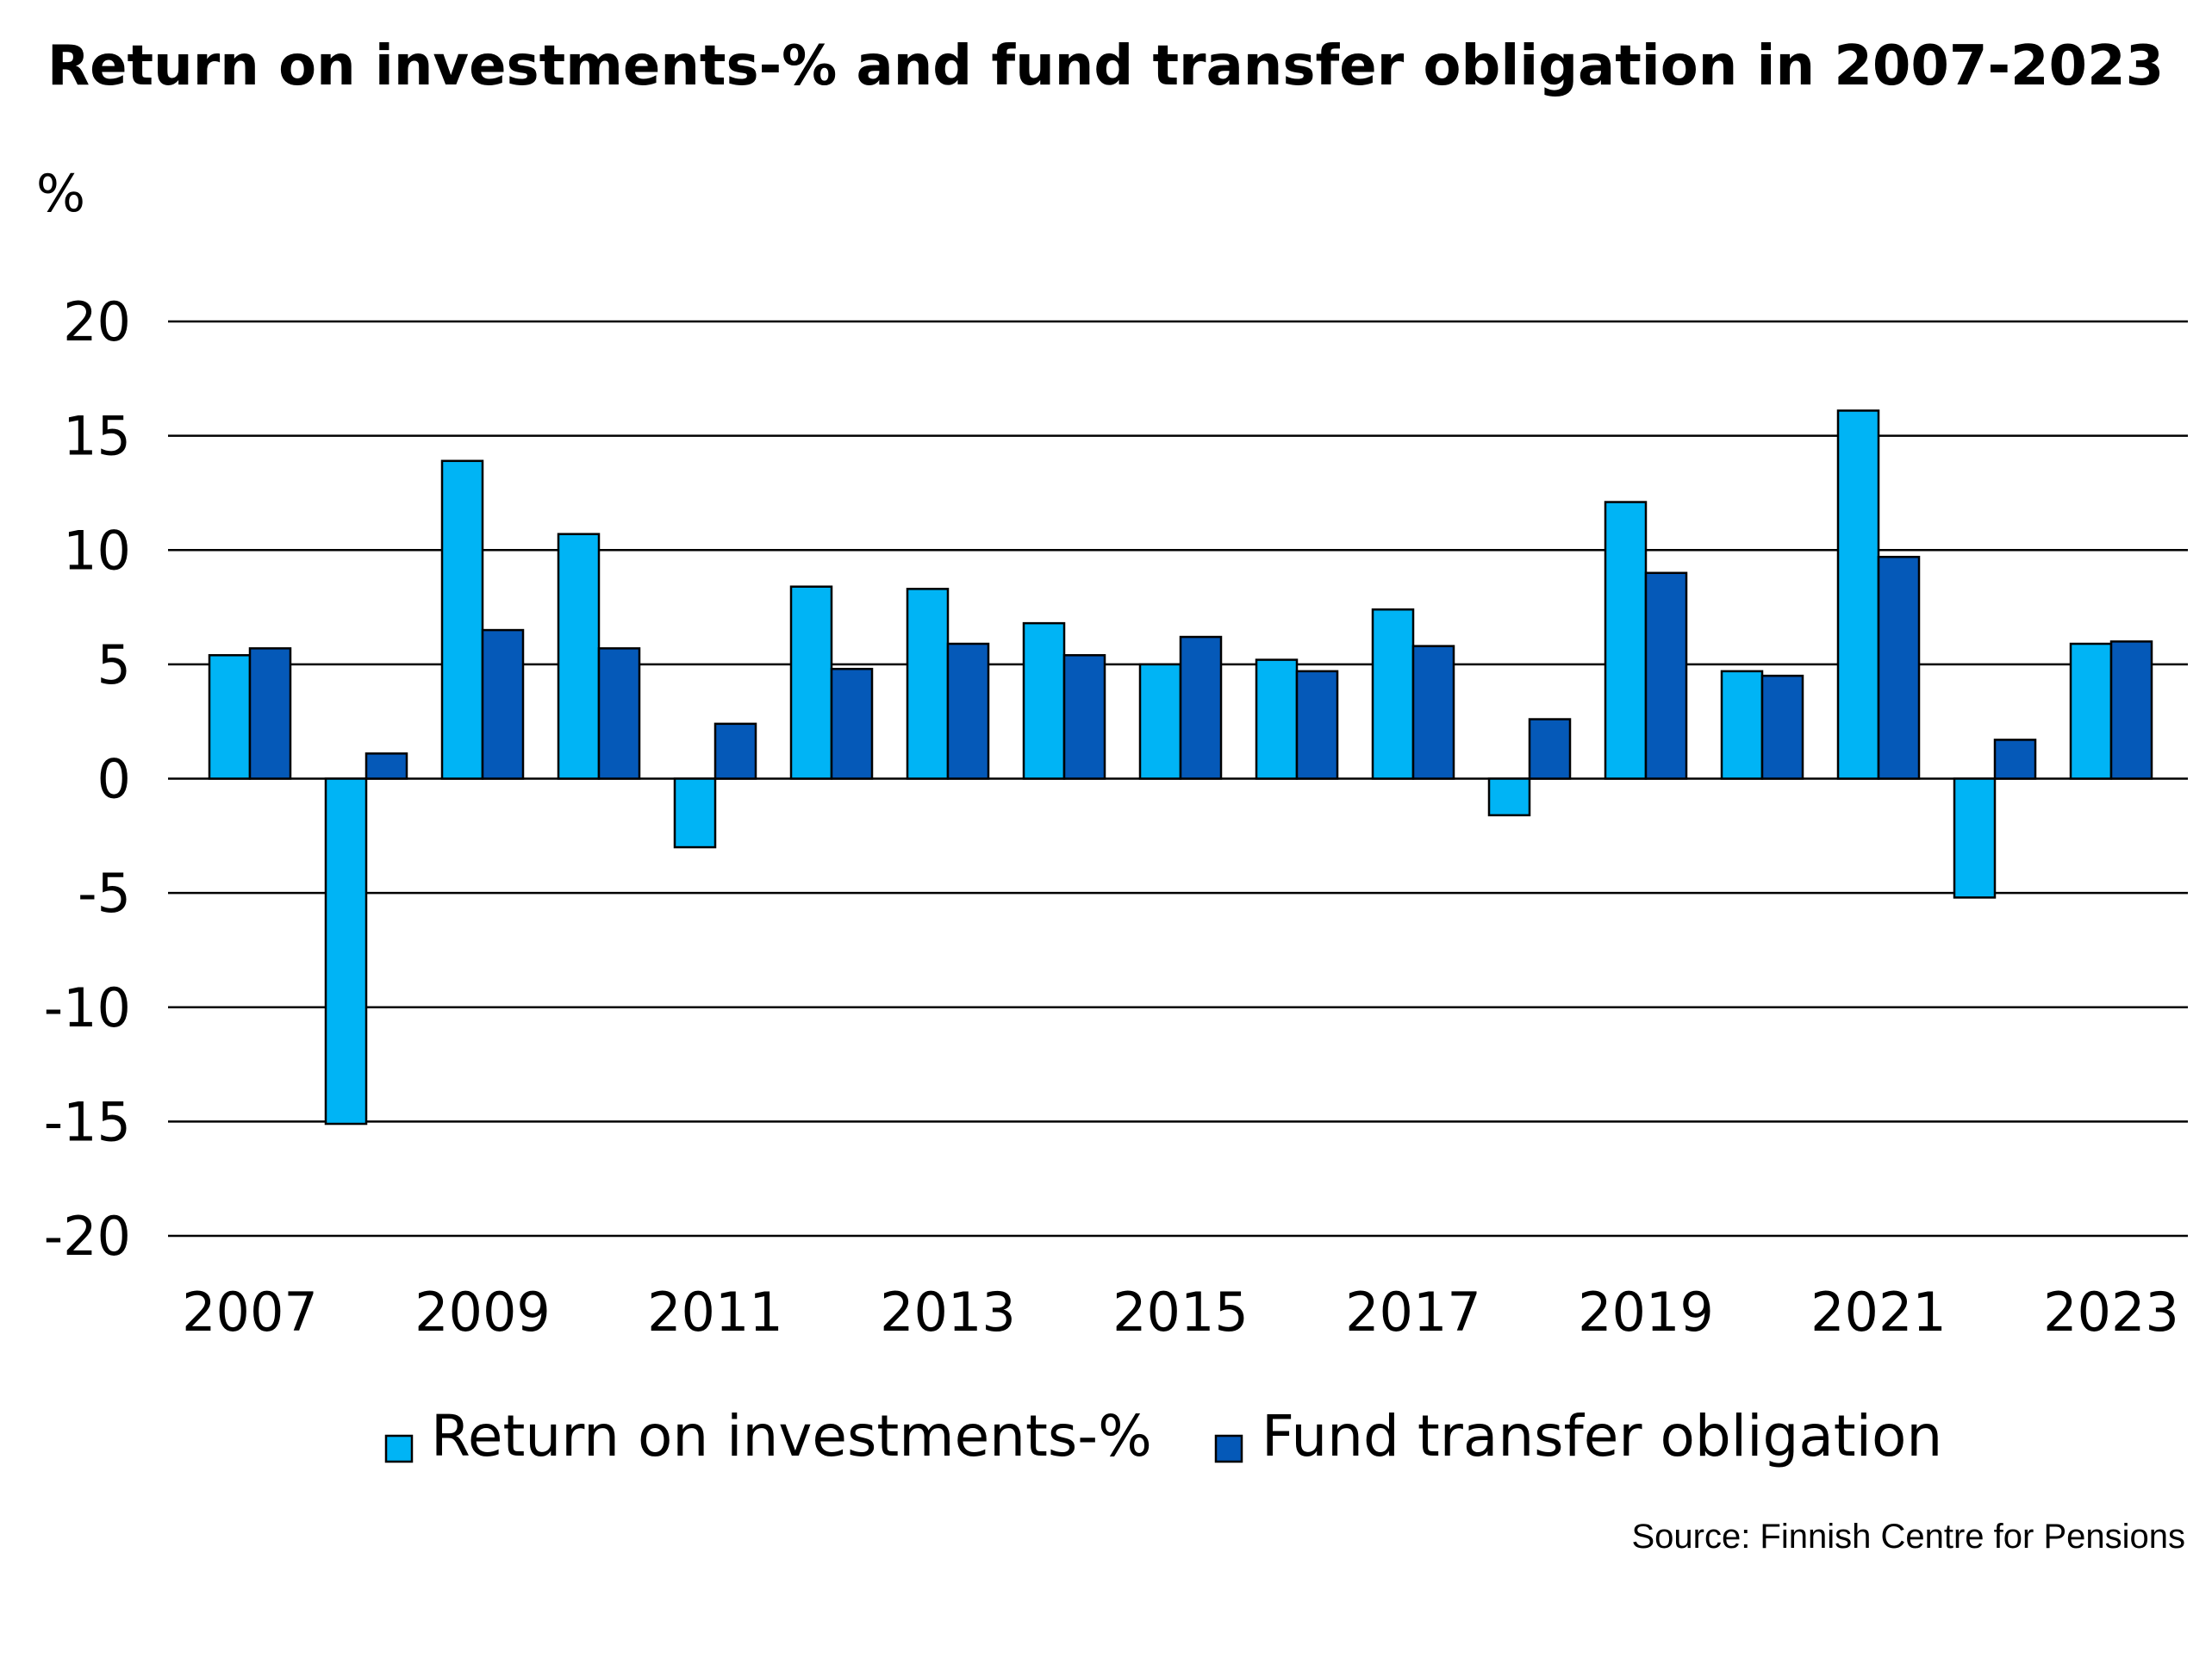 Image resolution: width=2212 pixels, height=1659 pixels. What do you see at coordinates (1229, 1449) in the screenshot?
I see `legend-swatch-fund-transfer` at bounding box center [1229, 1449].